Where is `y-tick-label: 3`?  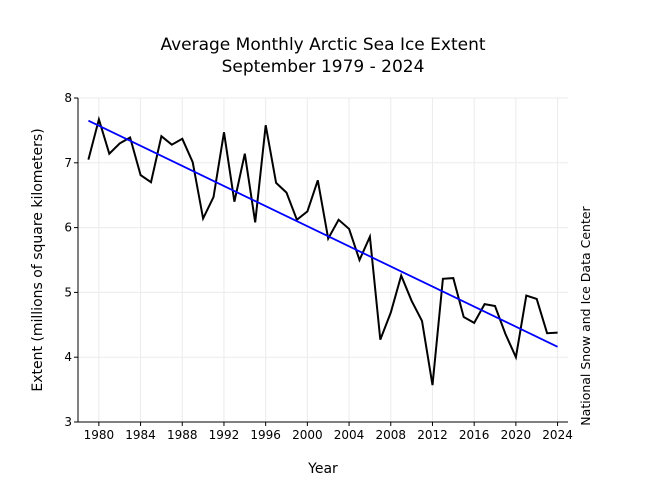 y-tick-label: 3 is located at coordinates (68, 422).